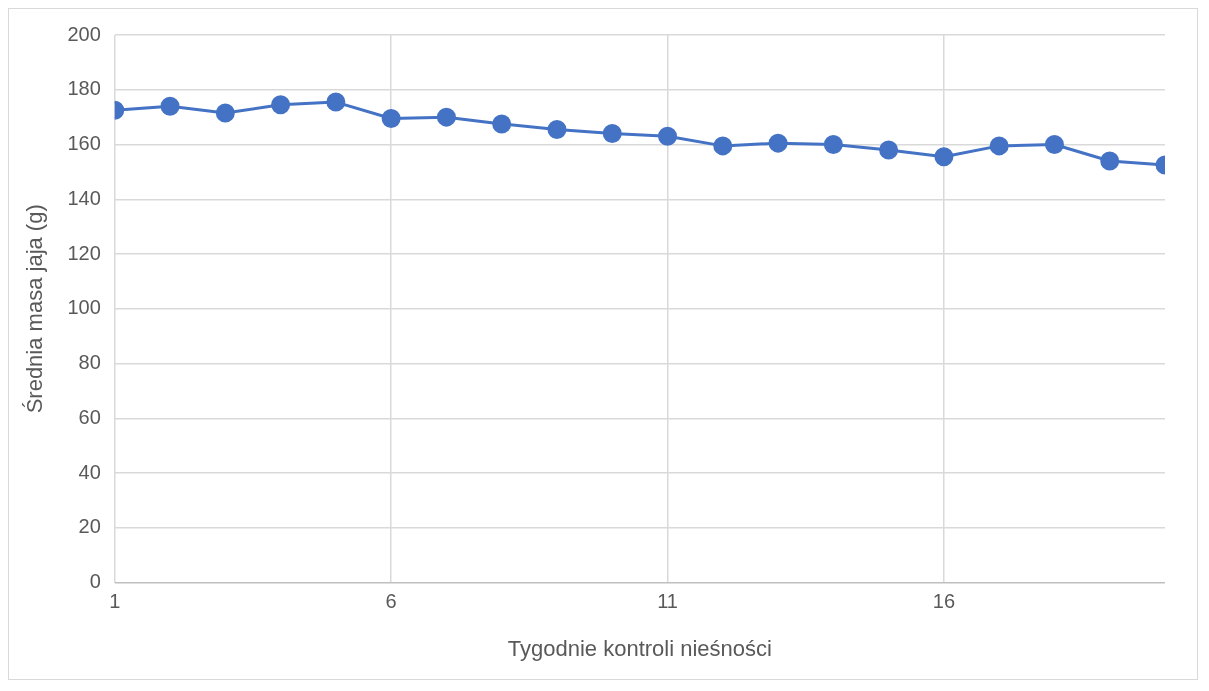 The image size is (1209, 691). I want to click on y-tick-label: 80, so click(89, 362).